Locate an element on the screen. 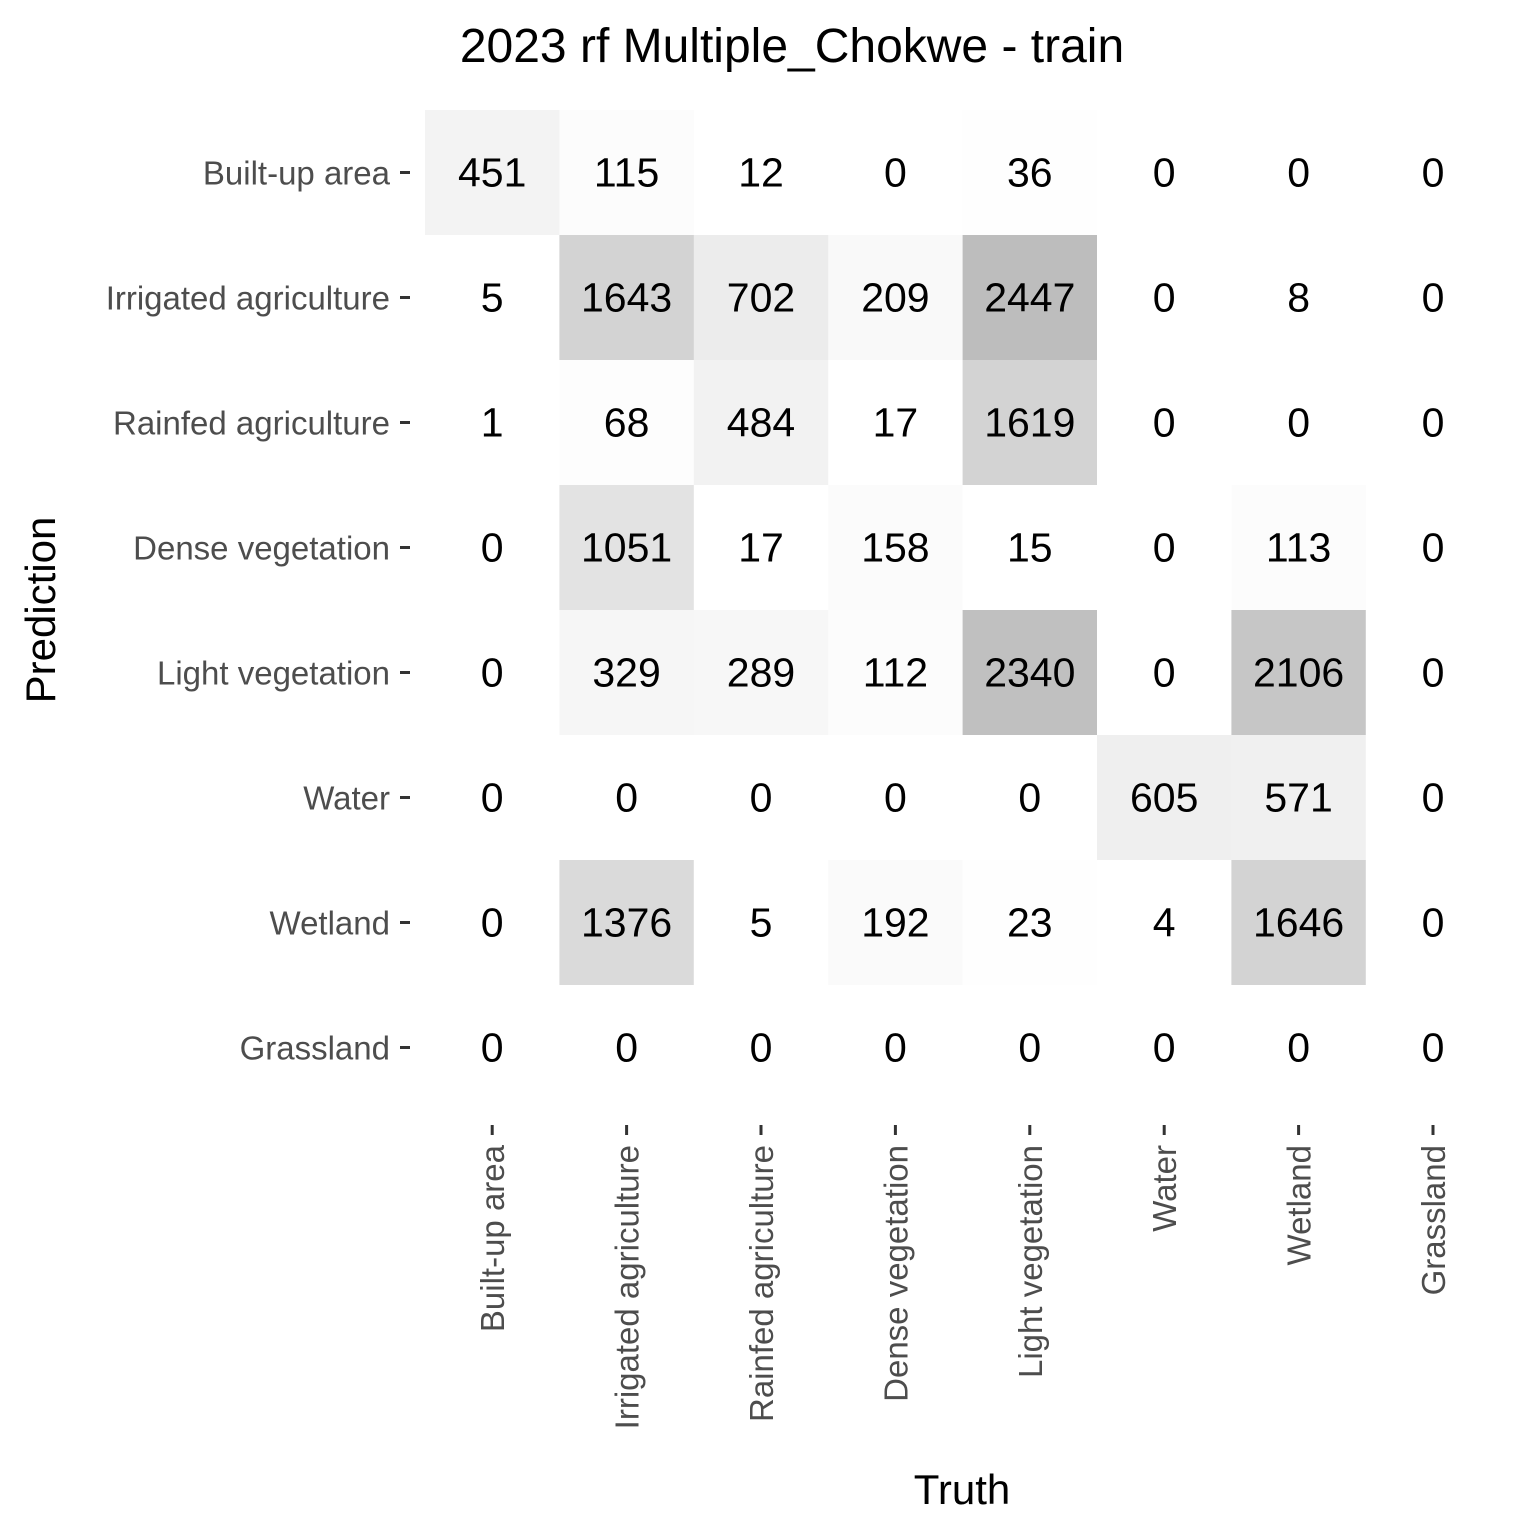  x-tick-label: Irrigated agriculture is located at coordinates (627, 1287).